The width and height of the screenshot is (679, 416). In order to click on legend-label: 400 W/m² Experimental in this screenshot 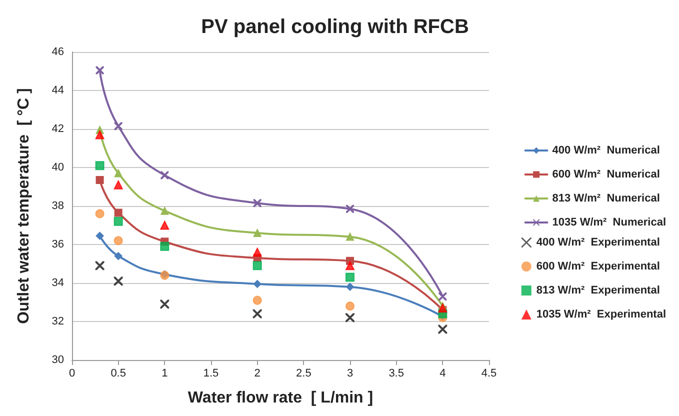, I will do `click(598, 242)`.